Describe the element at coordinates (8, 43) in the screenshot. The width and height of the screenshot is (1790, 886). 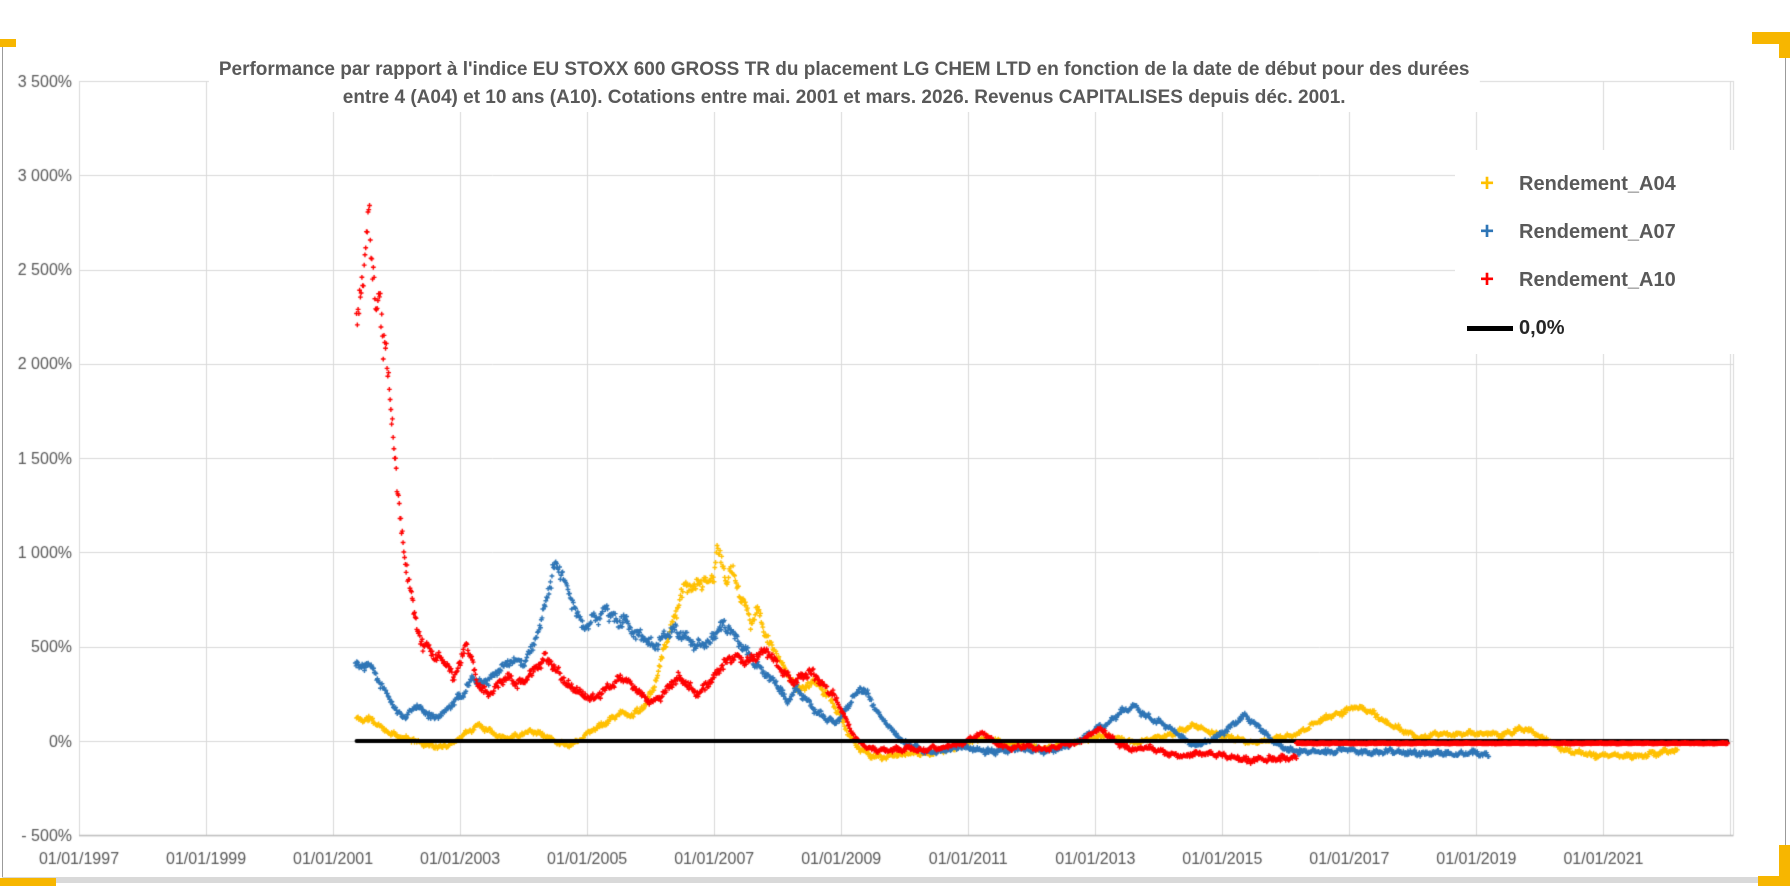
I see `gold-corner-top-left` at that location.